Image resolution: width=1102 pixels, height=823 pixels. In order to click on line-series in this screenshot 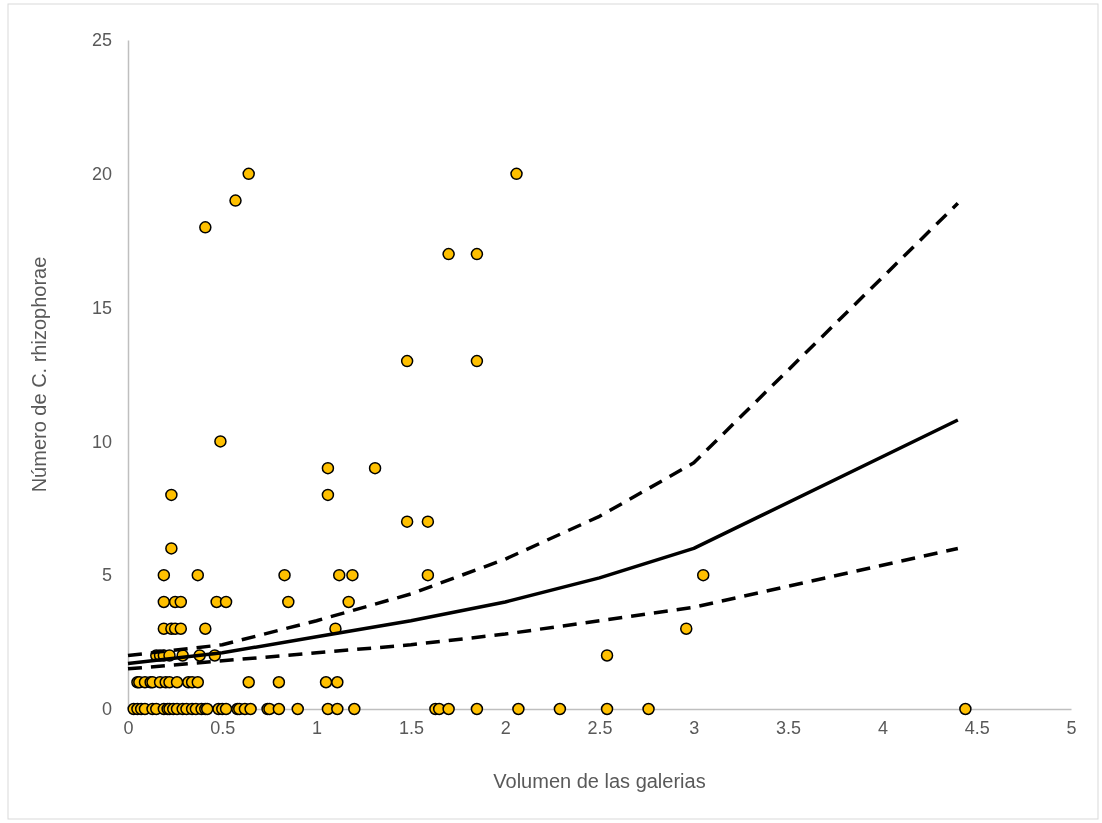, I will do `click(543, 608)`.